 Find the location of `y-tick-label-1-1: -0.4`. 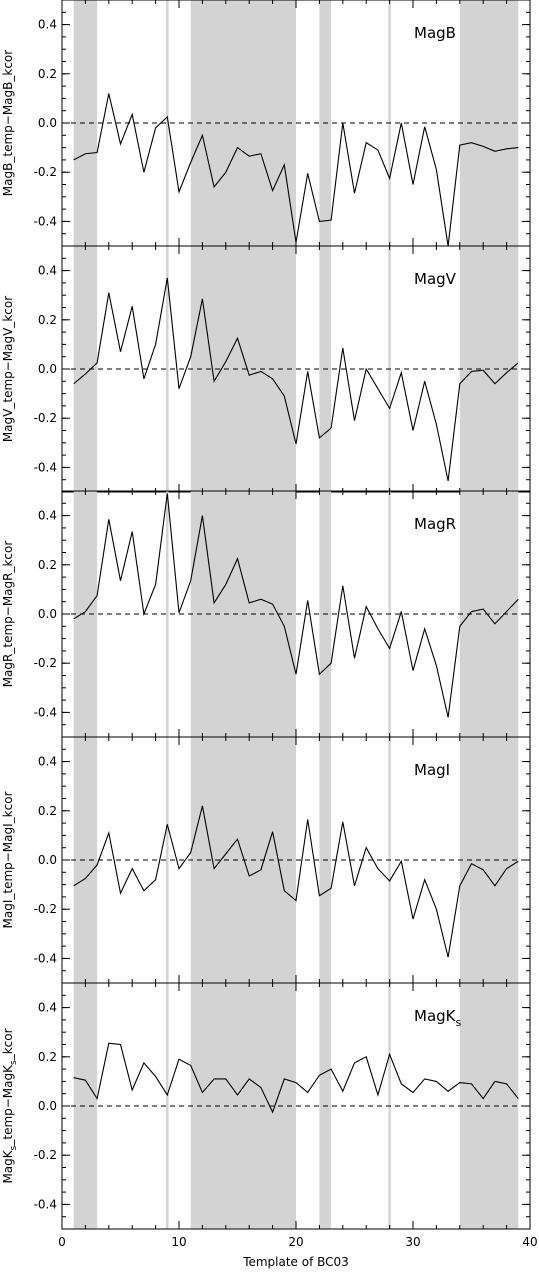

y-tick-label-1-1: -0.4 is located at coordinates (45, 221).